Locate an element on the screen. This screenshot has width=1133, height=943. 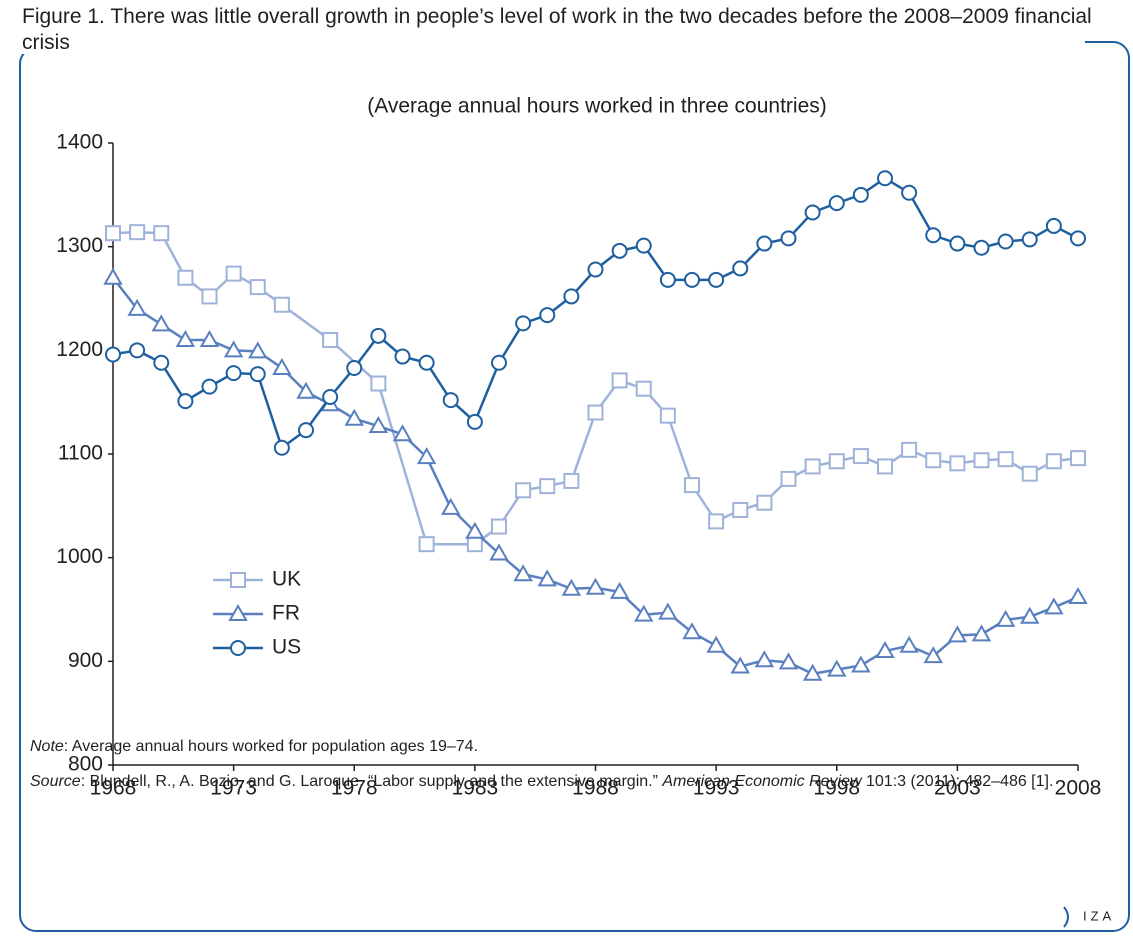
logo-mark is located at coordinates (1066, 917).